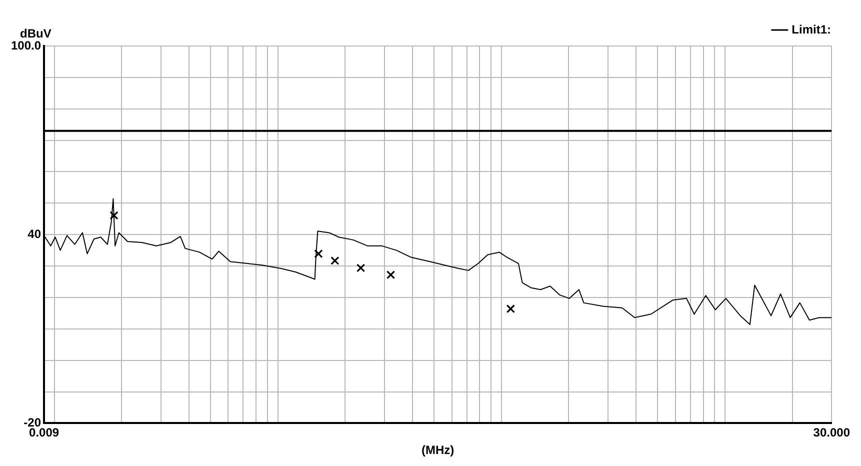 The width and height of the screenshot is (861, 466). Describe the element at coordinates (438, 450) in the screenshot. I see `x-axis-title: (MHz)` at that location.